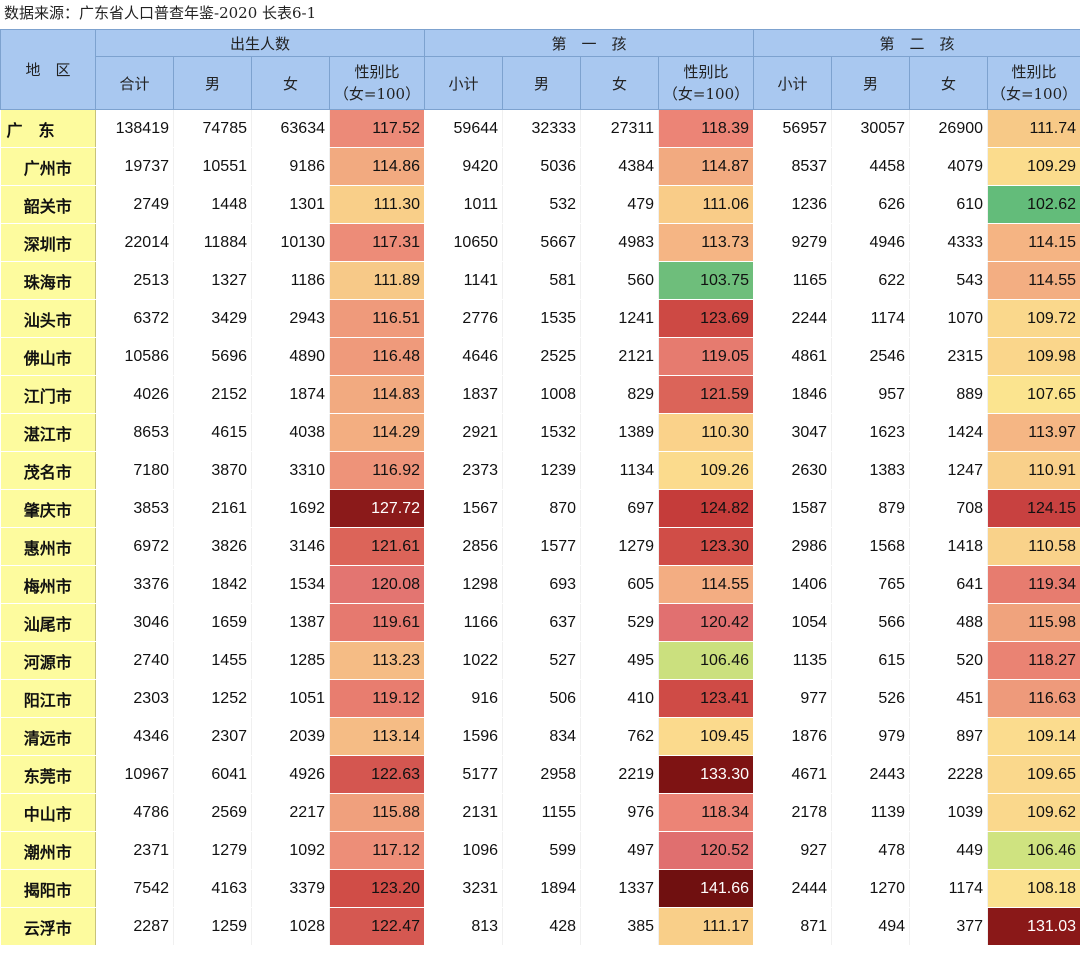 The width and height of the screenshot is (1080, 977). I want to click on sex-ratio-cell: 110.91, so click(1033, 470).